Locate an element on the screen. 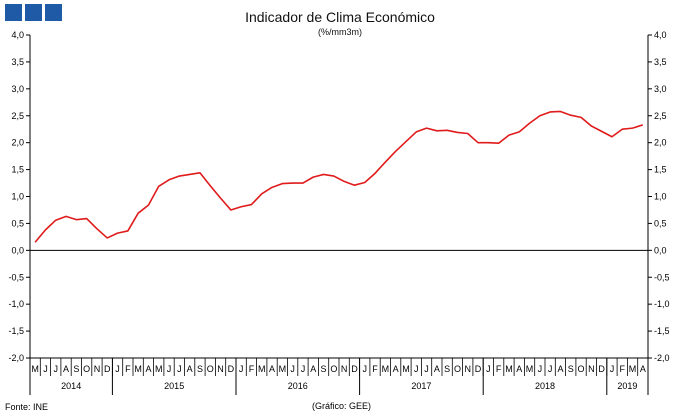  year-label: 2014 is located at coordinates (71, 386).